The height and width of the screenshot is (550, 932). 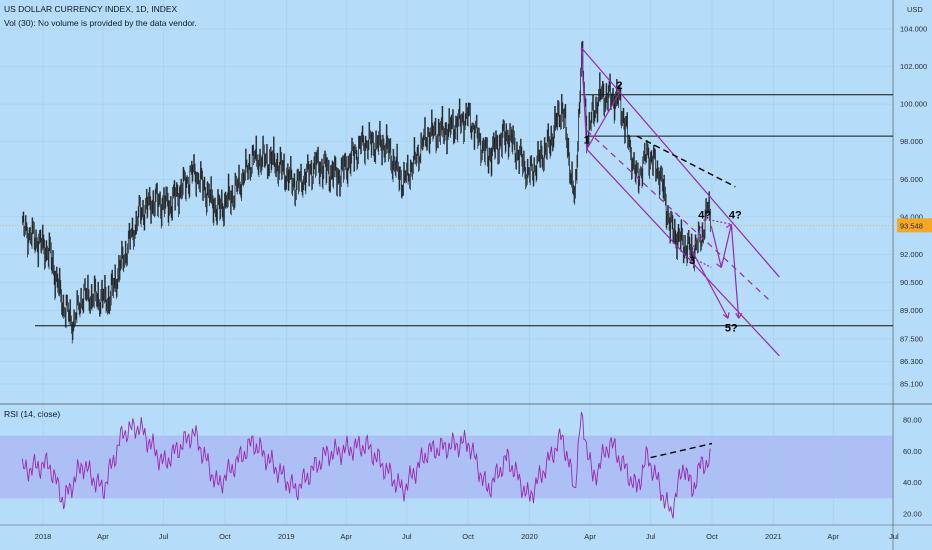 I want to click on resistance-projection, so click(x=686, y=161).